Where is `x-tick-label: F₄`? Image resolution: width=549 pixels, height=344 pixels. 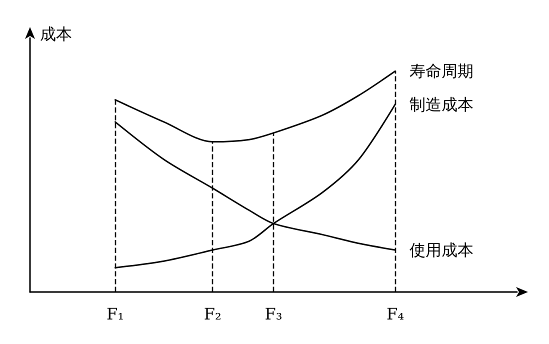
x-tick-label: F₄ is located at coordinates (395, 314).